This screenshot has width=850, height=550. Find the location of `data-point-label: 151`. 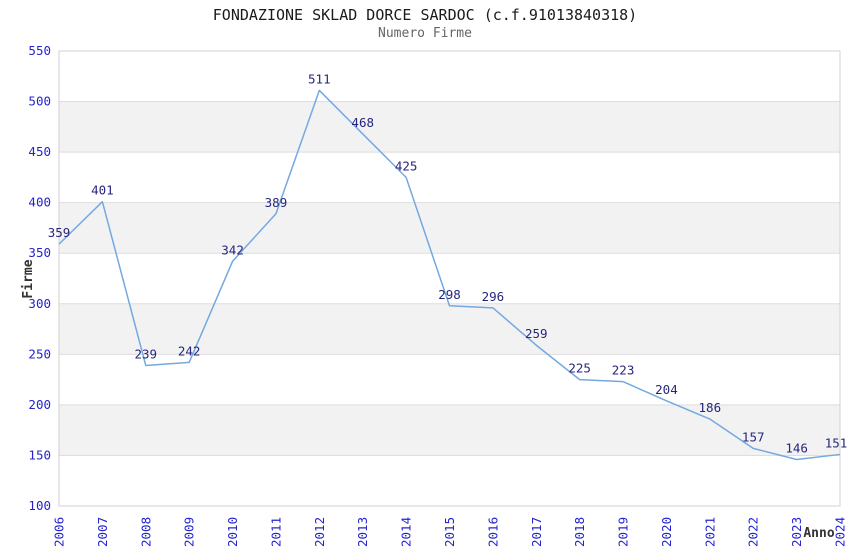

data-point-label: 151 is located at coordinates (836, 442).